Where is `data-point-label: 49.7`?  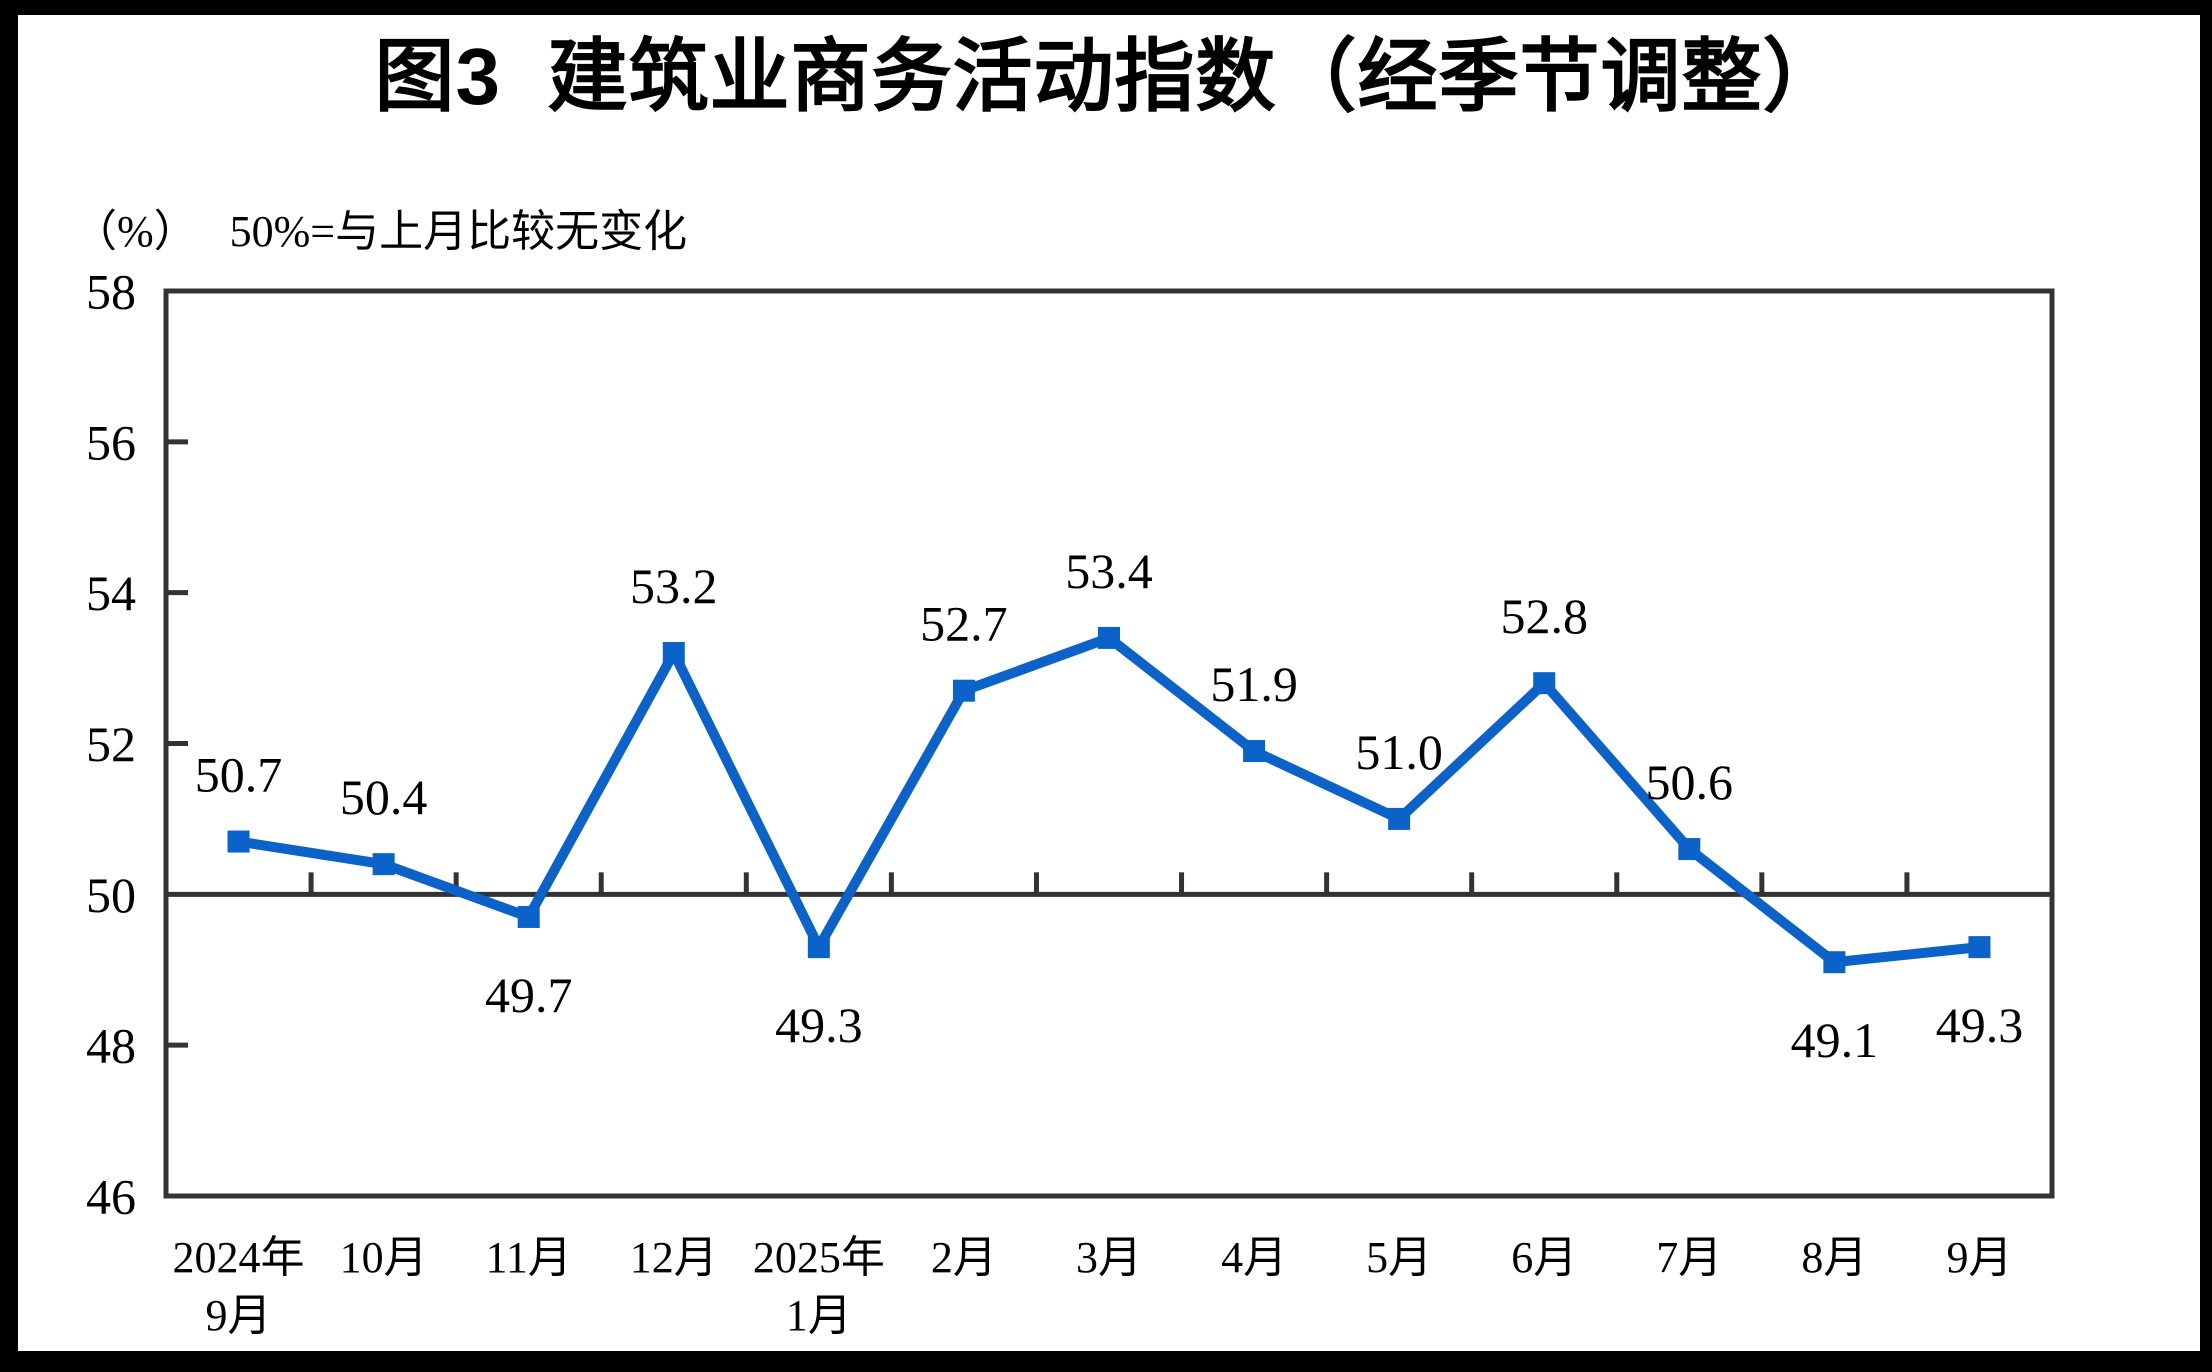
data-point-label: 49.7 is located at coordinates (529, 995).